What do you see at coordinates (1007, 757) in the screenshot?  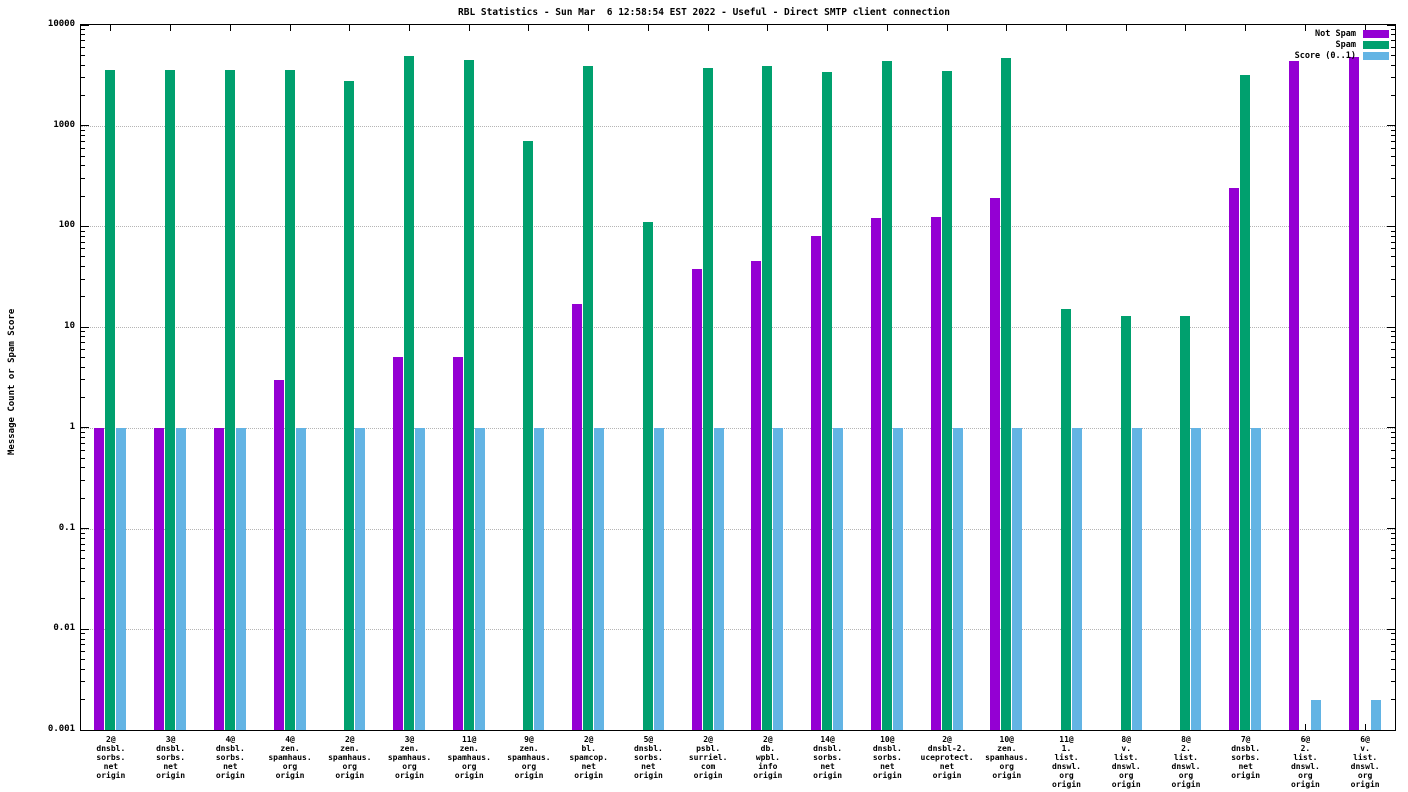 I see `x-tick-label: 10@ zen. spamhaus. org origin` at bounding box center [1007, 757].